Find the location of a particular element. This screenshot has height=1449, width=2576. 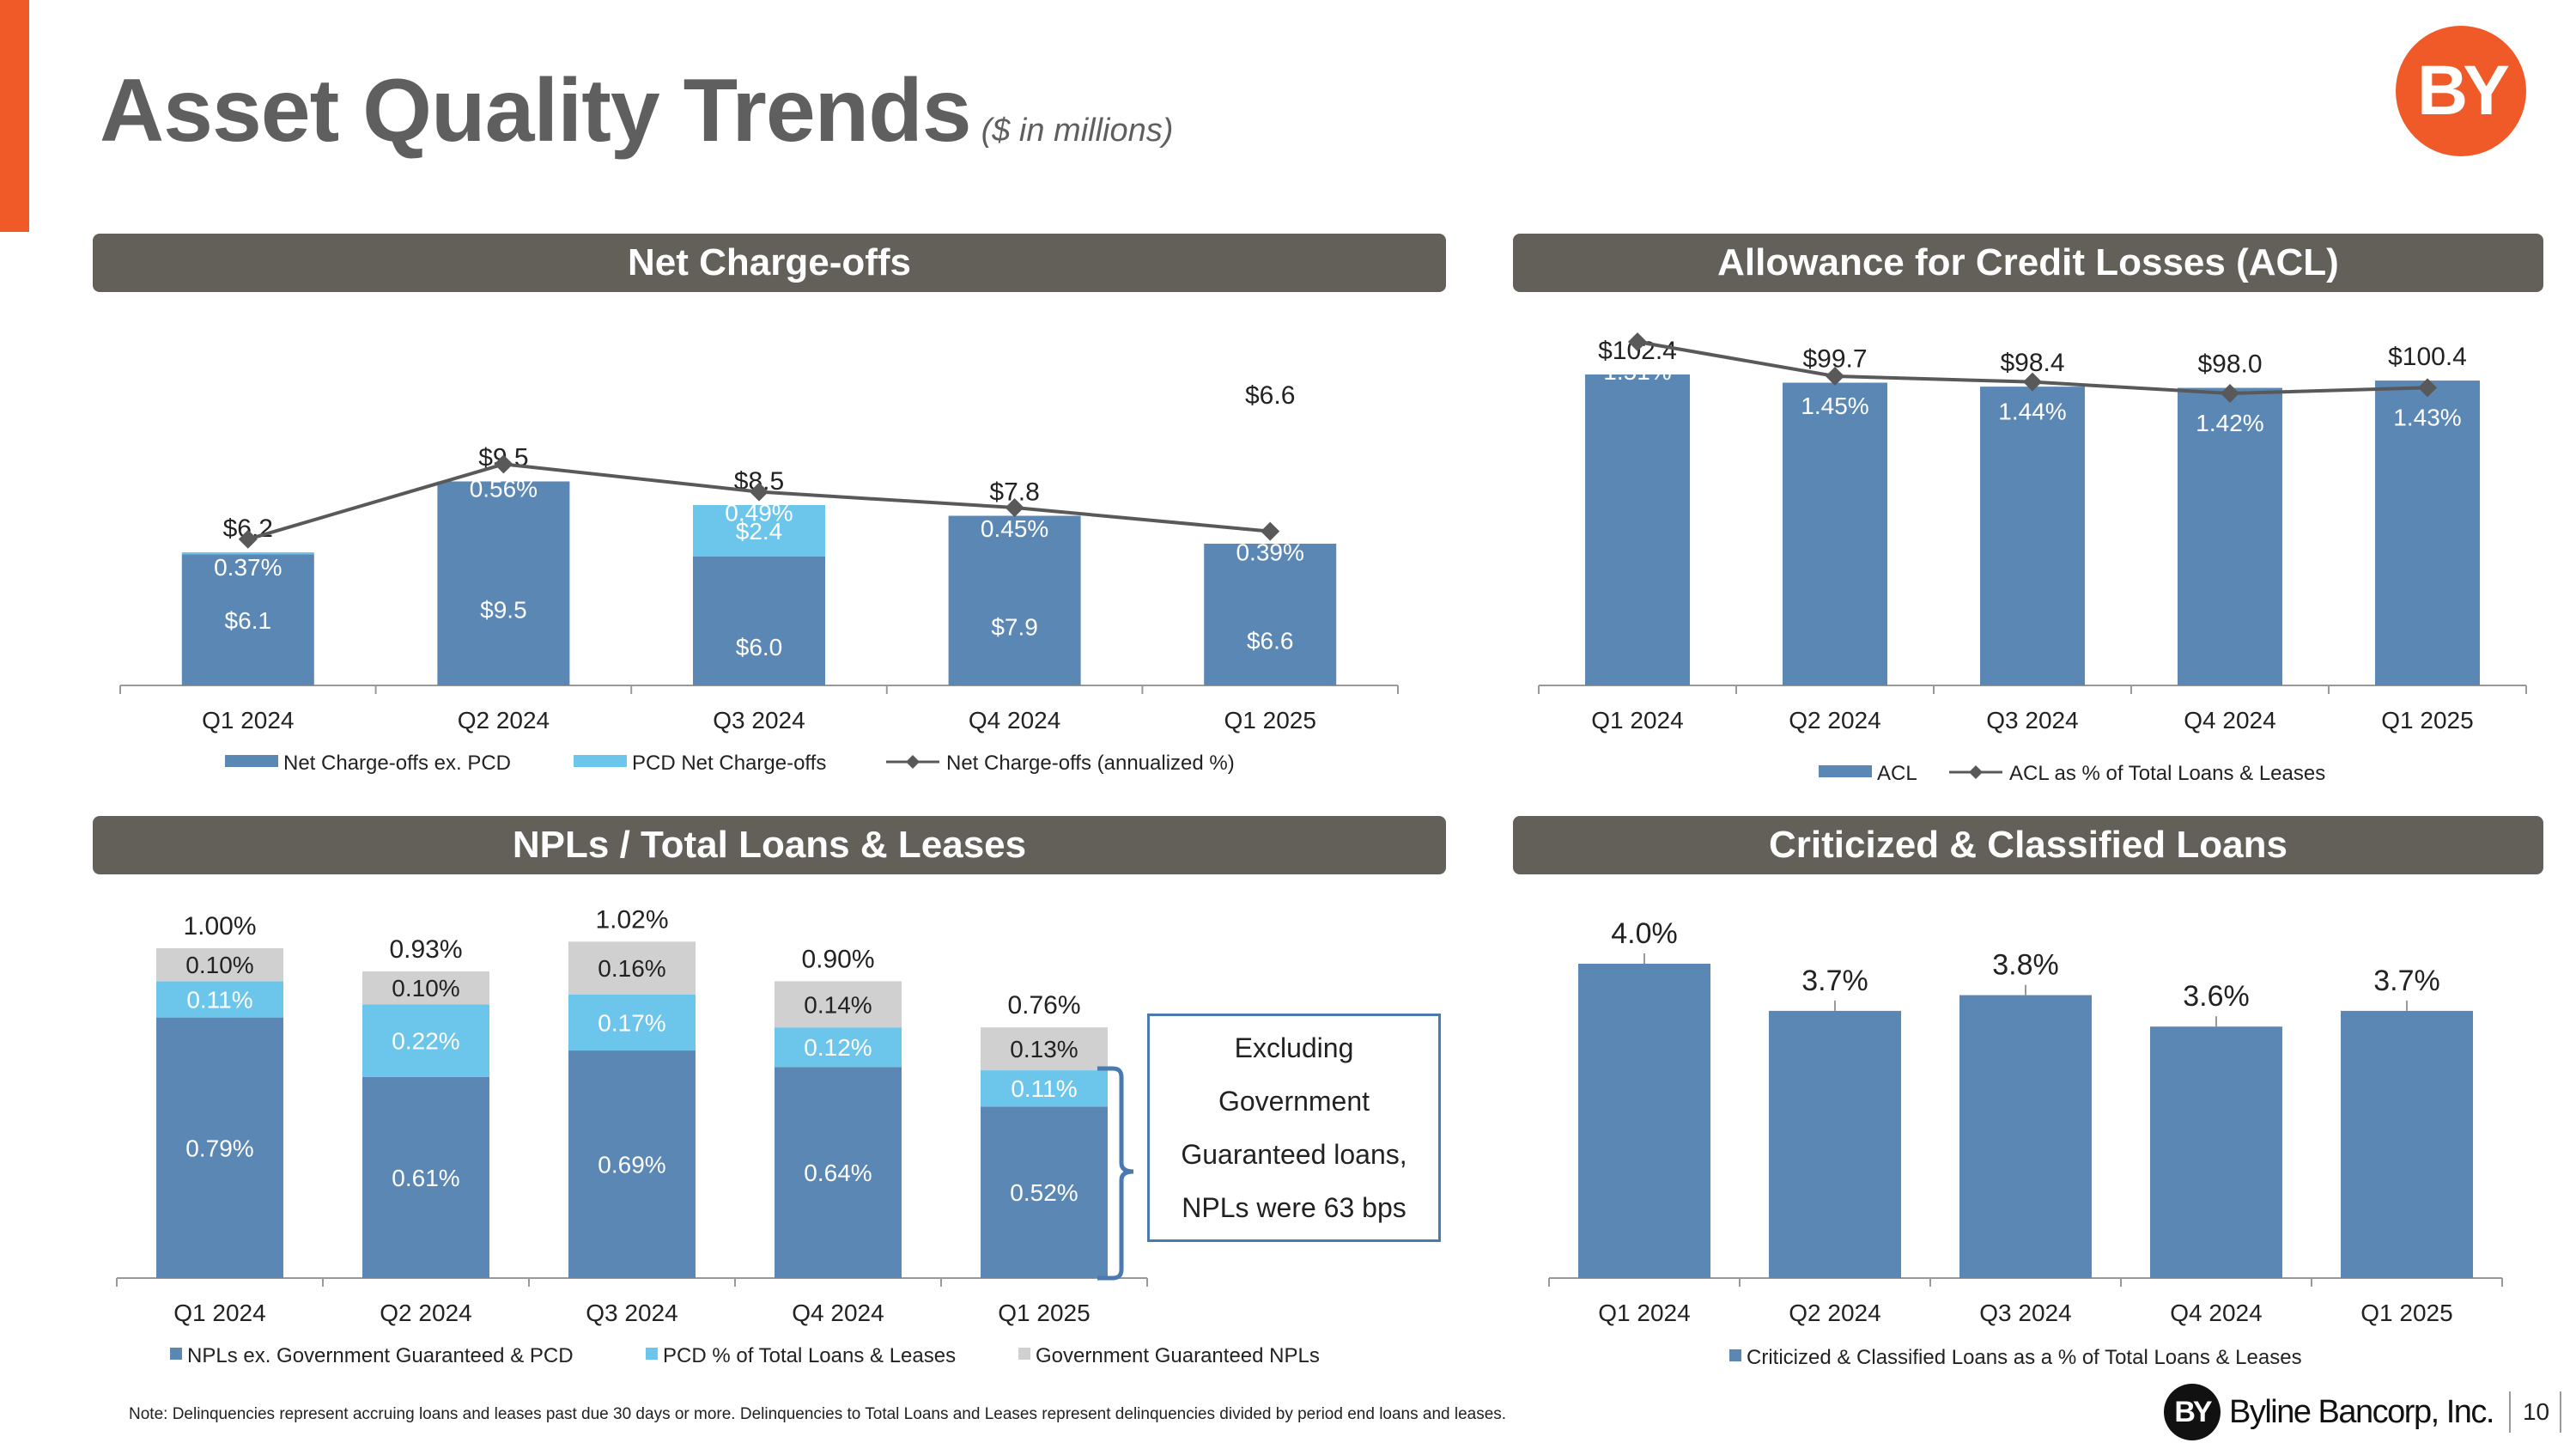

cc-value-label: 4.0% is located at coordinates (1645, 933).